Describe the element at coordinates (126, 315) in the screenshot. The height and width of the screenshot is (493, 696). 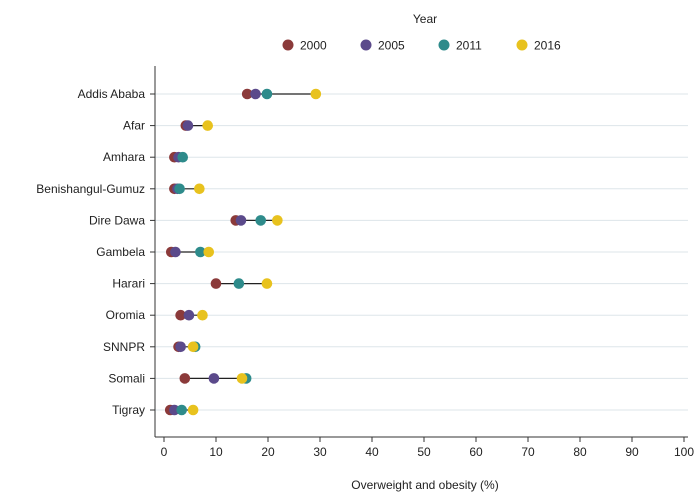
I see `y-tick-label: Oromia` at that location.